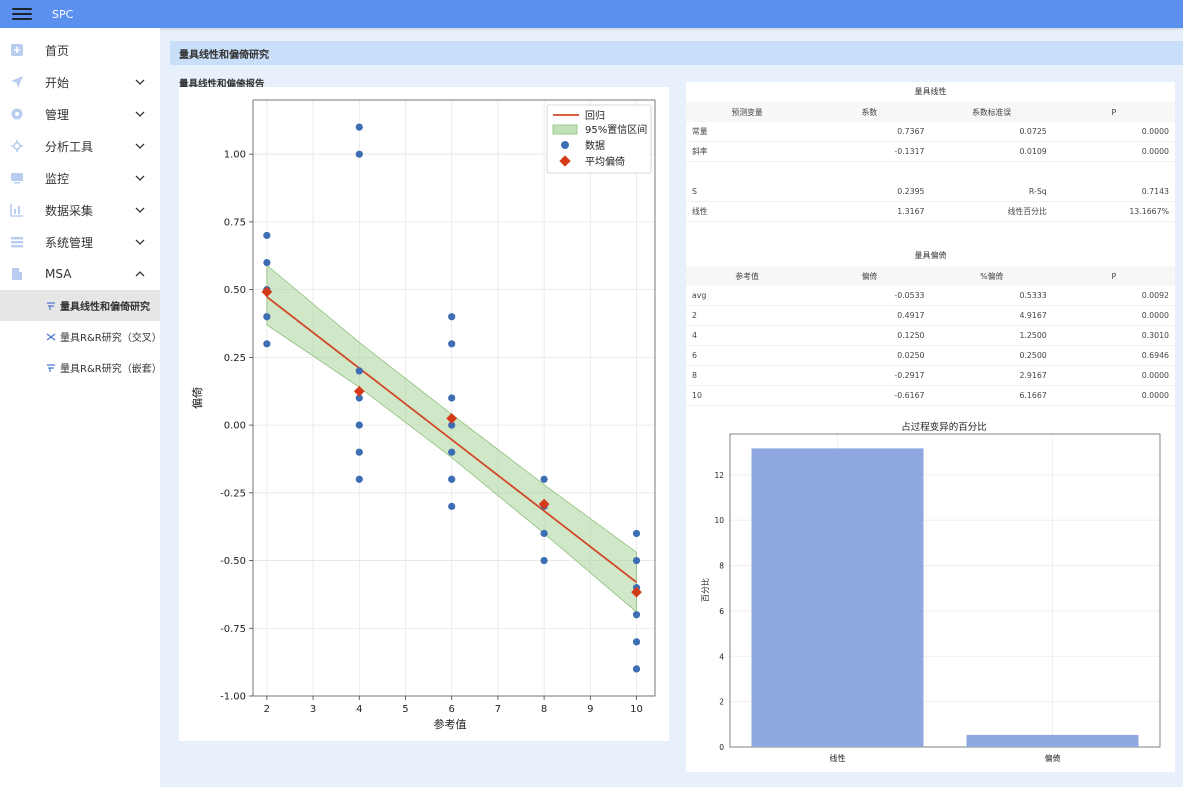 The width and height of the screenshot is (1183, 787). I want to click on menu-icon, so click(22, 14).